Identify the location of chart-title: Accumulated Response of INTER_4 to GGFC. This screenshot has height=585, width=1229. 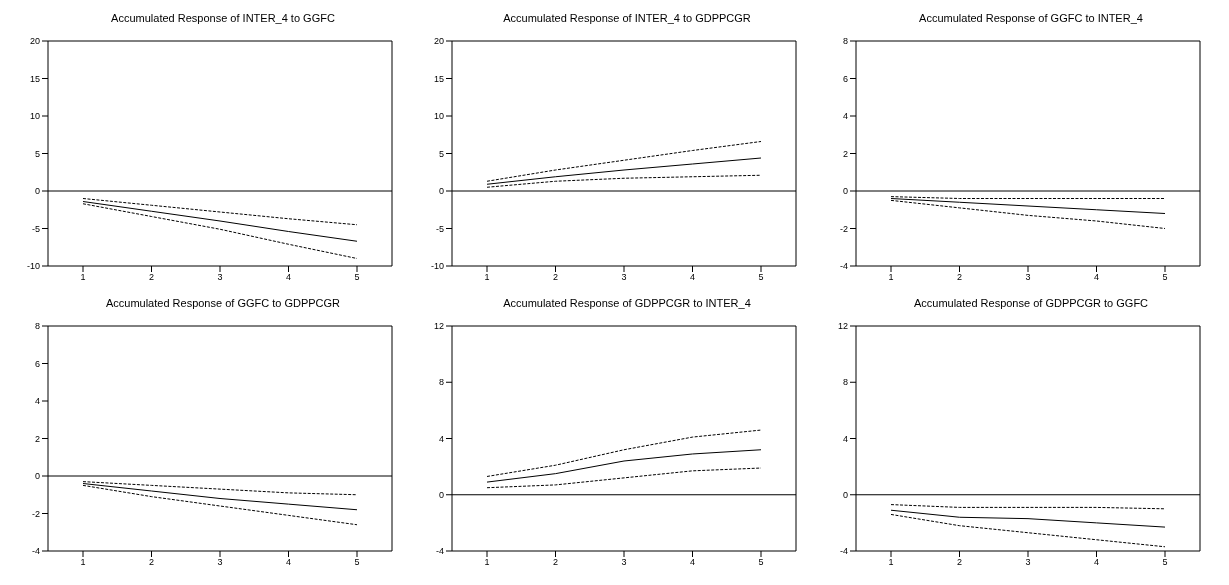
(223, 18).